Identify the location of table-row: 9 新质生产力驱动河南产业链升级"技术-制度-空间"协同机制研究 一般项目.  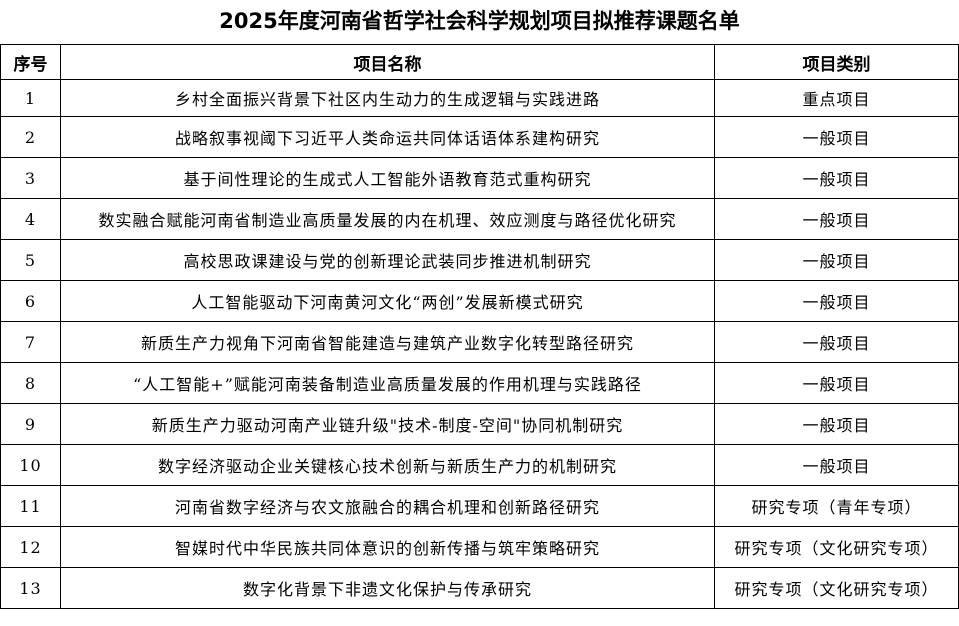
(479, 424).